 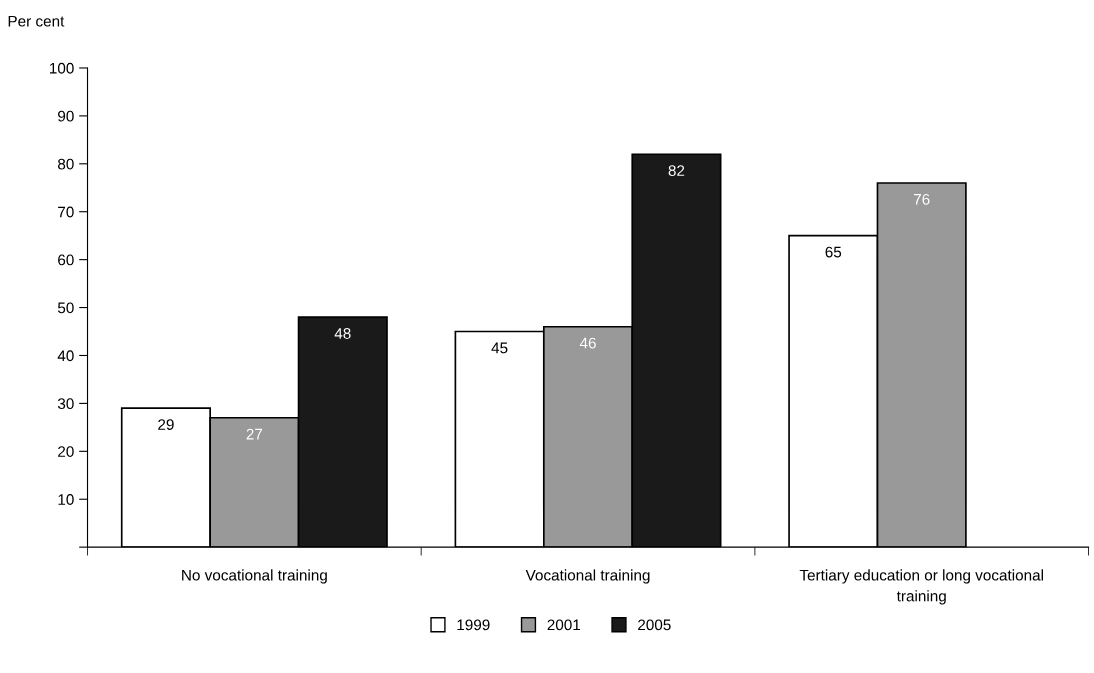 What do you see at coordinates (65, 404) in the screenshot?
I see `y-tick-label: 30` at bounding box center [65, 404].